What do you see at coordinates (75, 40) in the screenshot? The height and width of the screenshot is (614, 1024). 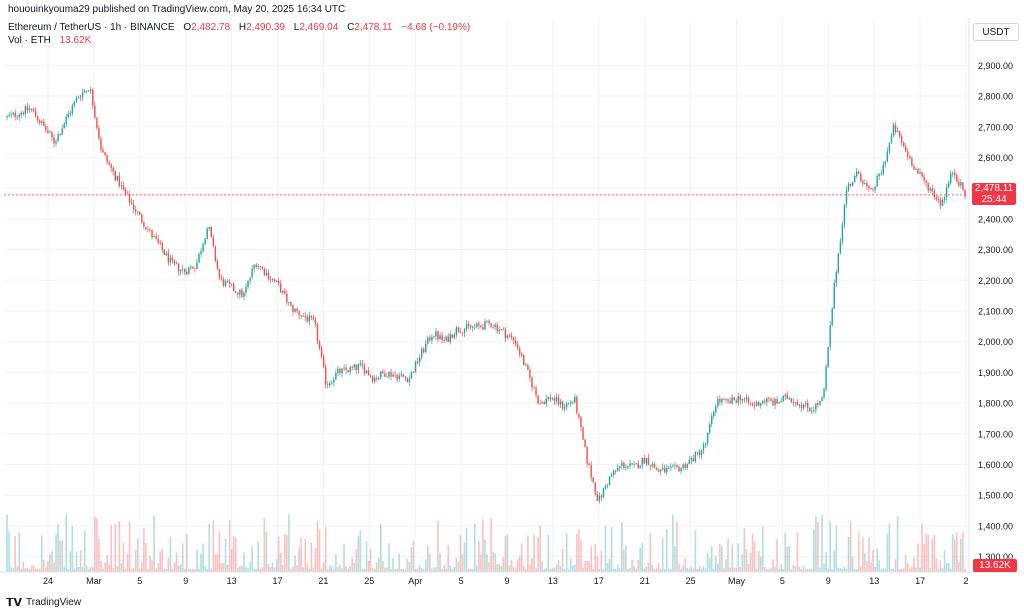 I see `volume-value: 13.62K` at bounding box center [75, 40].